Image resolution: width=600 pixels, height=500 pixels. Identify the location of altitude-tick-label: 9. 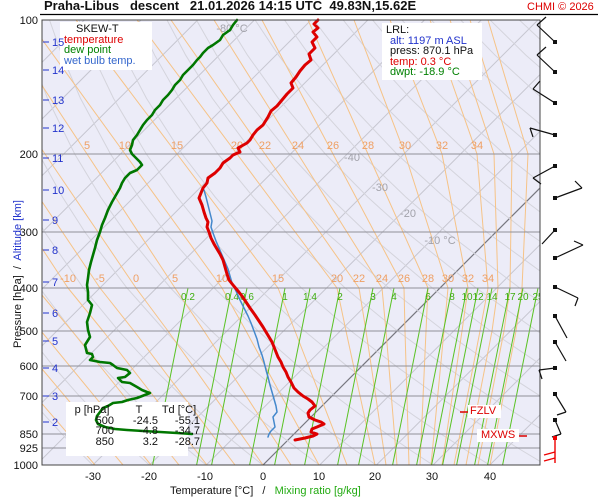
(55, 221).